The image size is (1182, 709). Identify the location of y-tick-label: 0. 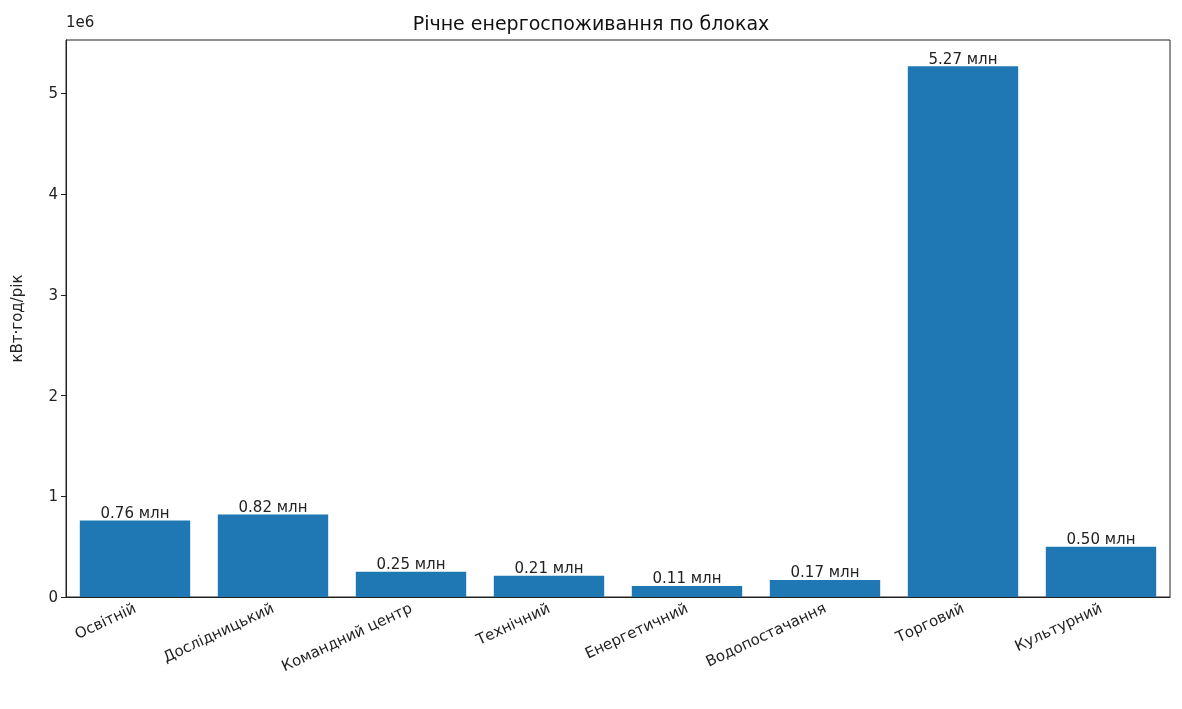
(53, 597).